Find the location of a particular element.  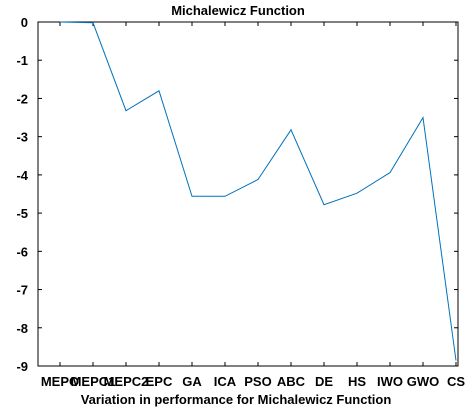

y-tick-label: -9 is located at coordinates (22, 366).